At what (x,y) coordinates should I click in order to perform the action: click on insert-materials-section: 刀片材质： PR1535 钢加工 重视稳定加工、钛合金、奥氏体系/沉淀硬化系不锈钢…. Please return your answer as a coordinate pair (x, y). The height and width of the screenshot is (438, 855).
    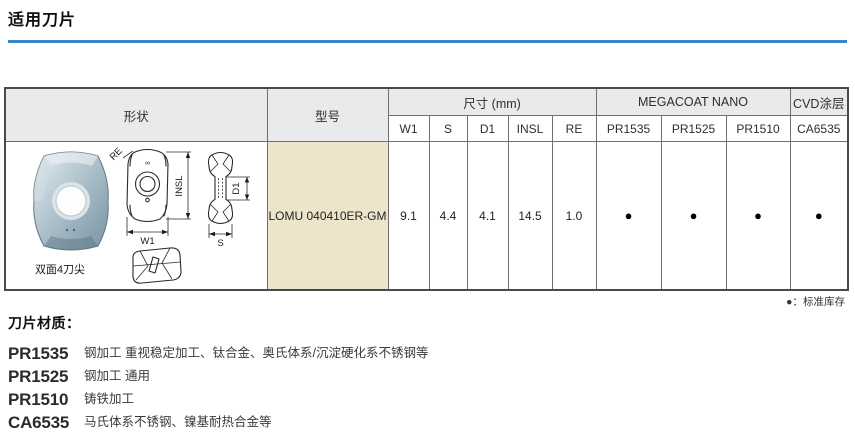
    Looking at the image, I should click on (218, 373).